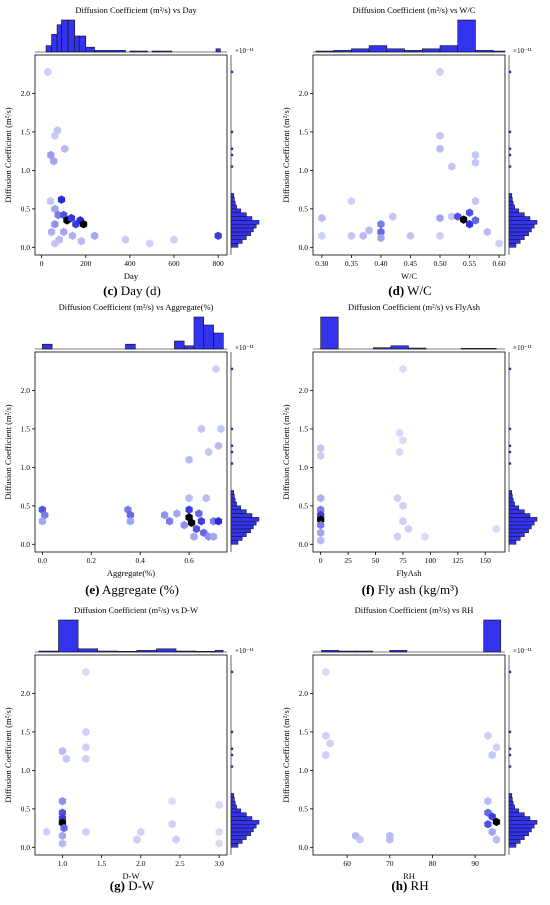 The width and height of the screenshot is (550, 905). I want to click on caption-letter: (e), so click(92, 589).